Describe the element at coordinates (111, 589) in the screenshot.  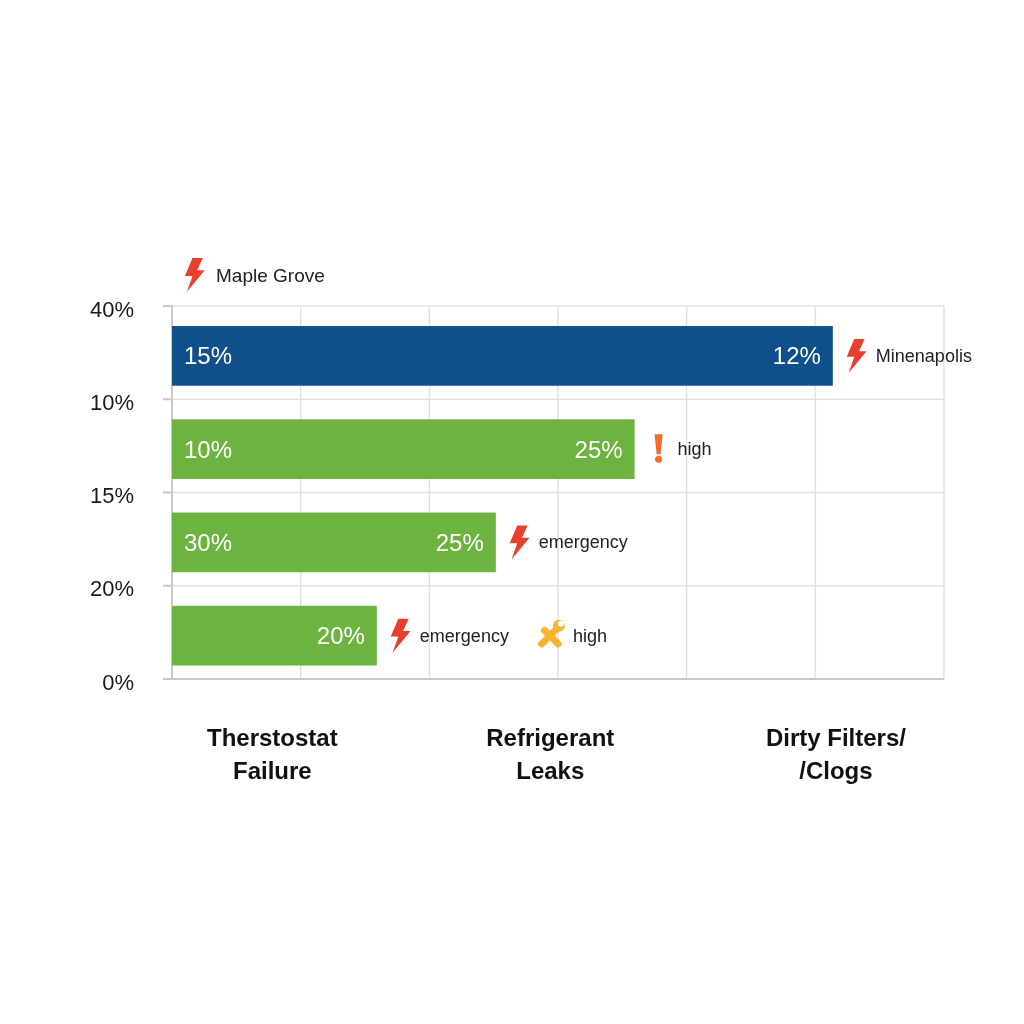
I see `text: 20%` at that location.